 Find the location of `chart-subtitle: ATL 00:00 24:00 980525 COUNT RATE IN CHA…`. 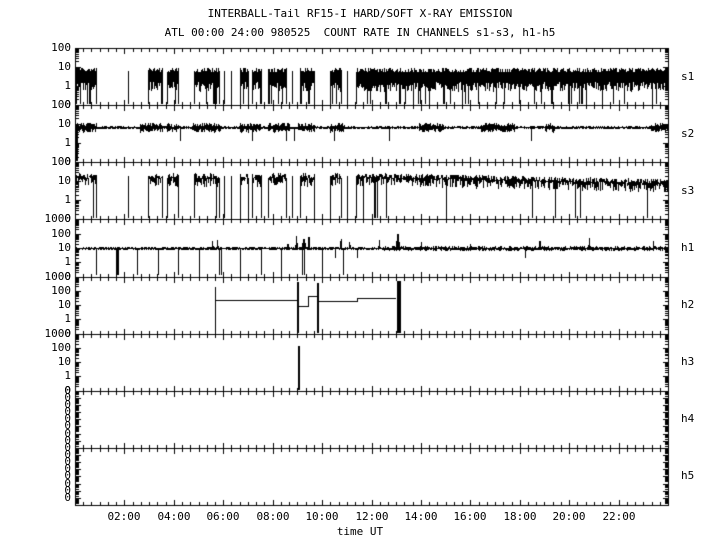

chart-subtitle: ATL 00:00 24:00 980525 COUNT RATE IN CHA… is located at coordinates (360, 32).